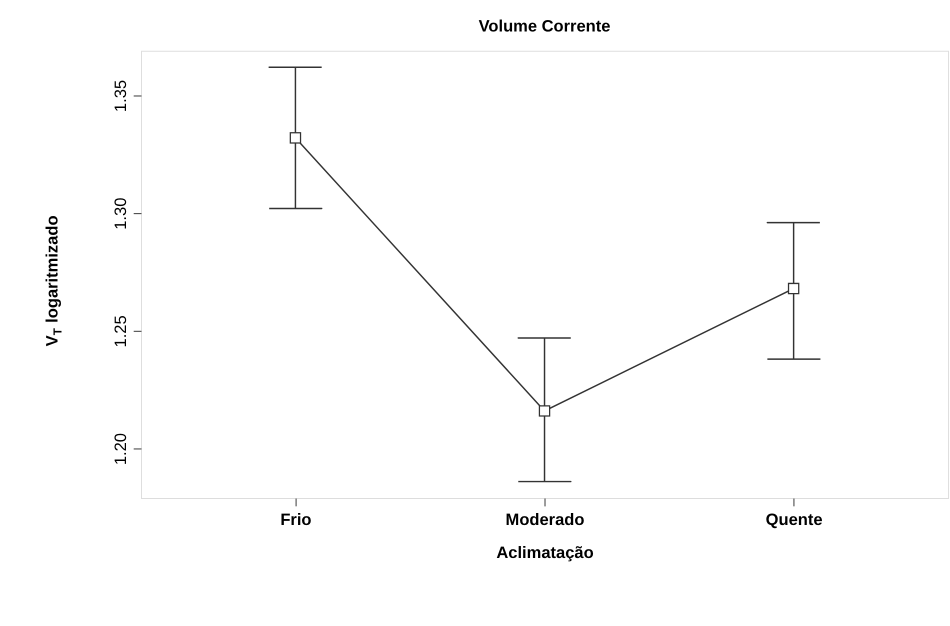  Describe the element at coordinates (545, 519) in the screenshot. I see `x-tick-label: Moderado` at that location.